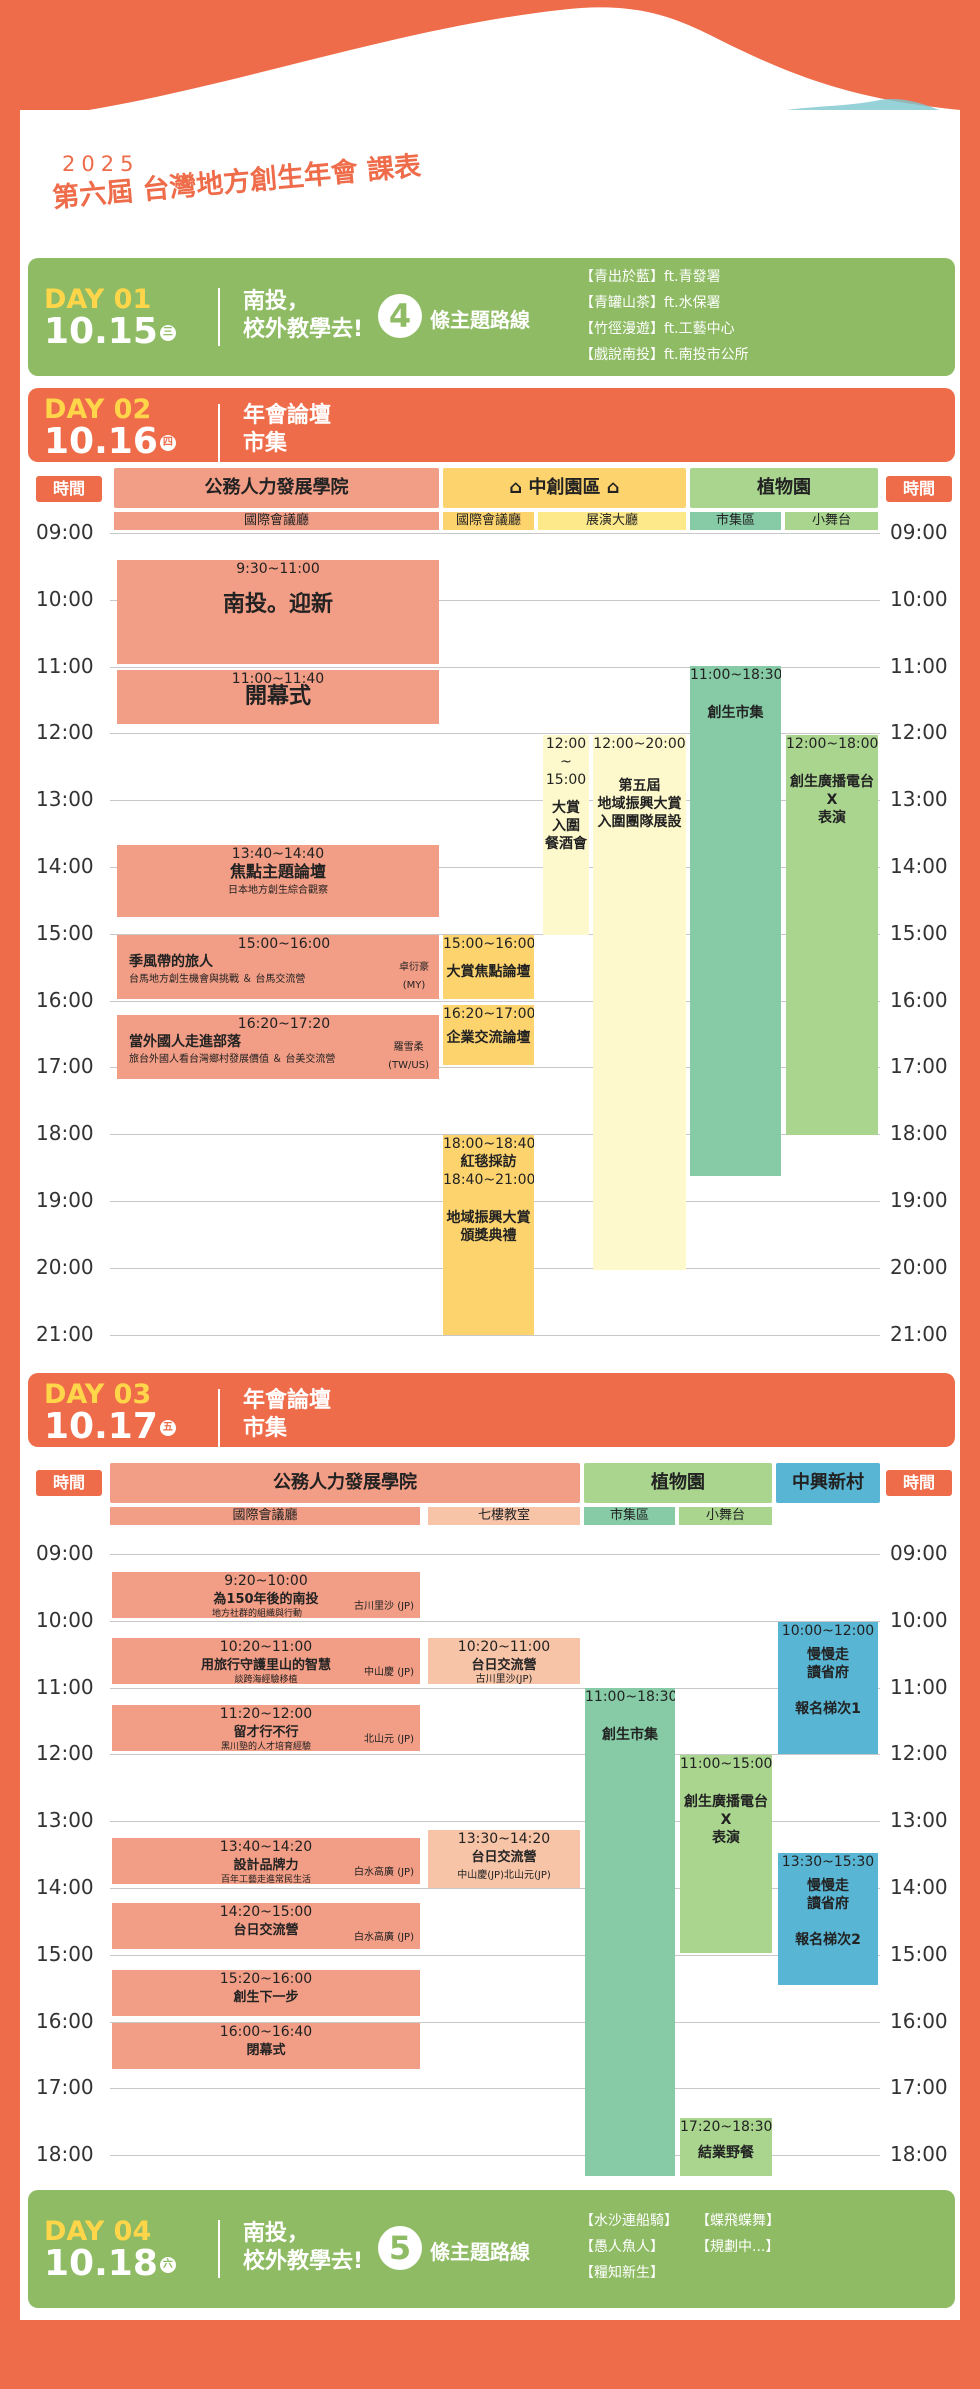 This screenshot has width=980, height=2389. Describe the element at coordinates (98, 1394) in the screenshot. I see `day3-label: DAY 03` at that location.